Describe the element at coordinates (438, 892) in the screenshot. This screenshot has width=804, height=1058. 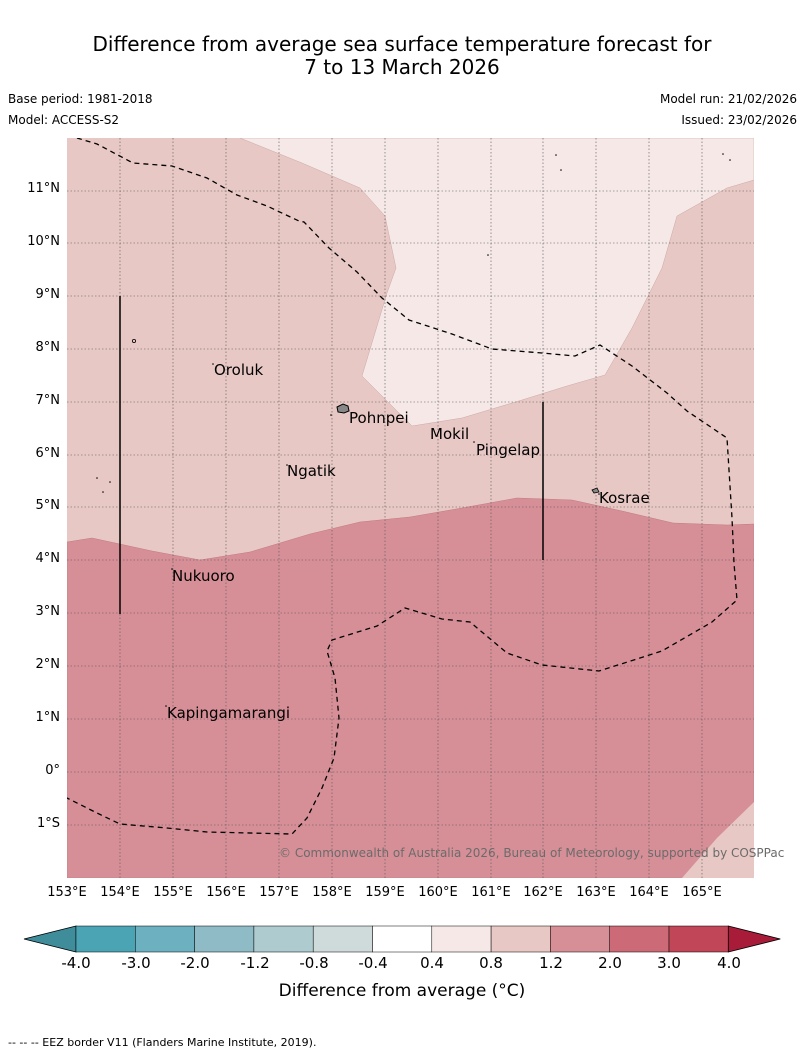
I see `lon-label: 160°E` at that location.